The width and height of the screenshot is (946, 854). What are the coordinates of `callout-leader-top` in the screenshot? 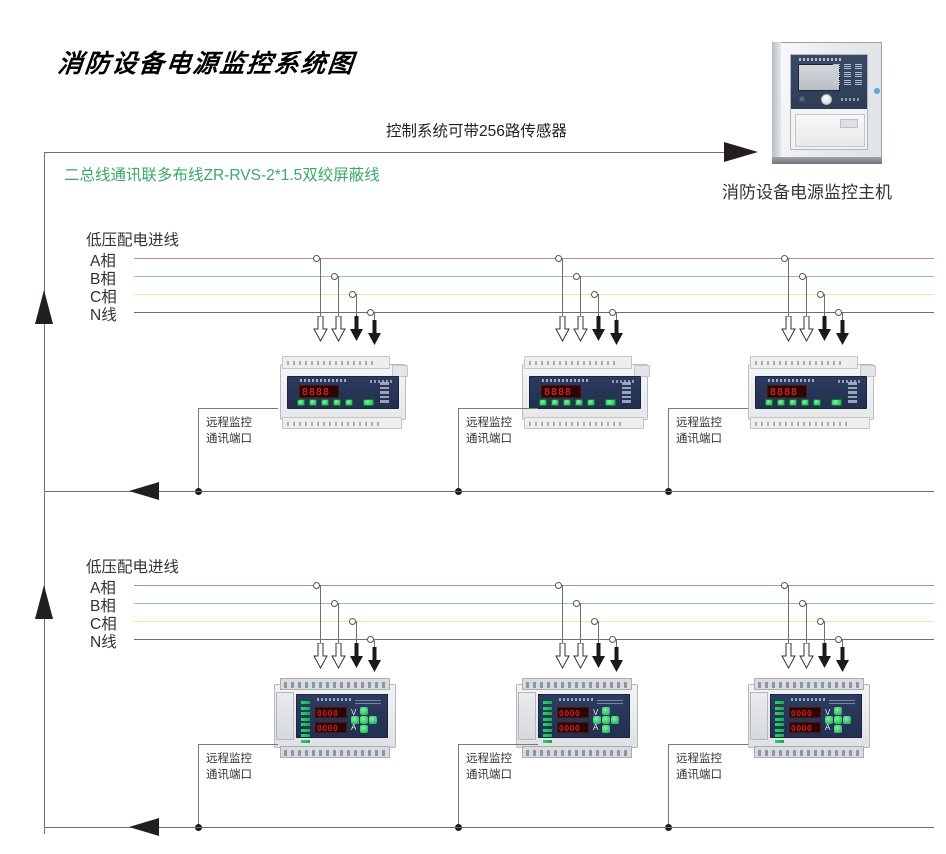 It's located at (498, 744).